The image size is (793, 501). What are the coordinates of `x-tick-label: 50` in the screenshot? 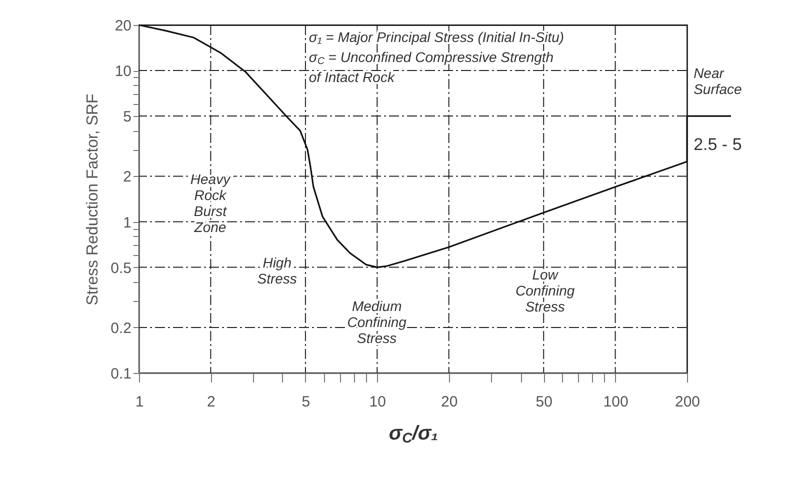 It's located at (544, 402).